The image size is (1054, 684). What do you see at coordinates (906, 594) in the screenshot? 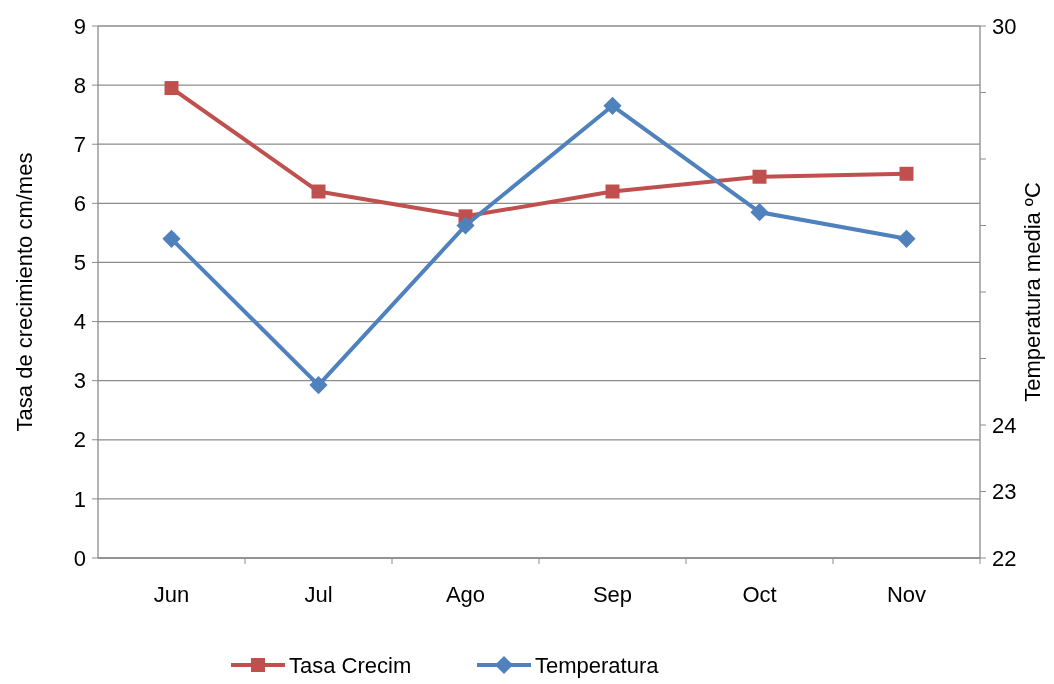
I see `x-tick-label: Nov` at bounding box center [906, 594].